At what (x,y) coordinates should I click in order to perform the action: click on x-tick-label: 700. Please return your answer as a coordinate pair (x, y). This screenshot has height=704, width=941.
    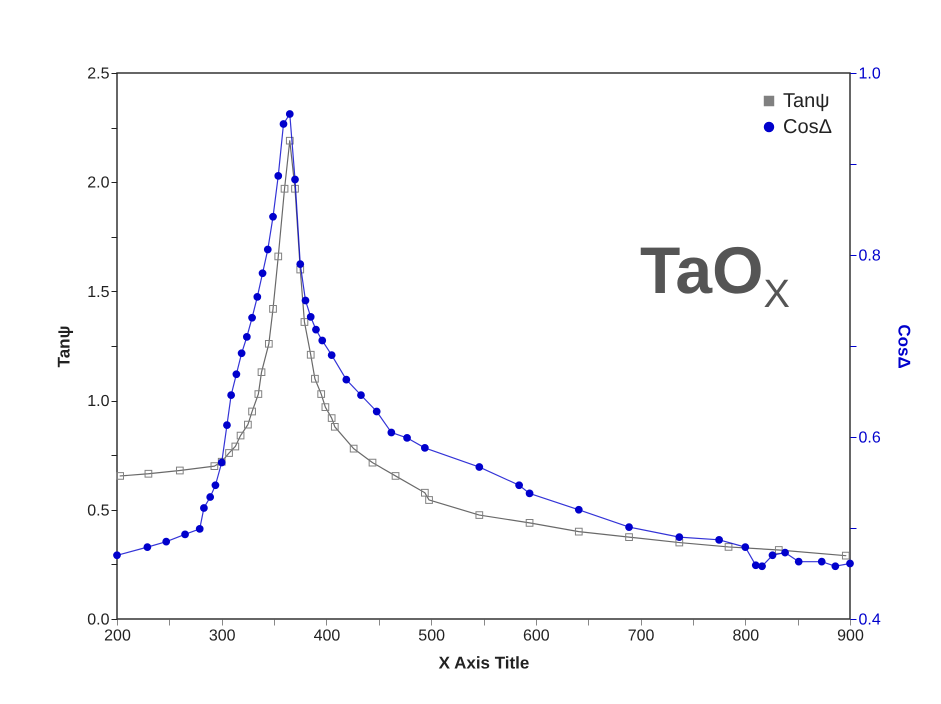
    Looking at the image, I should click on (641, 636).